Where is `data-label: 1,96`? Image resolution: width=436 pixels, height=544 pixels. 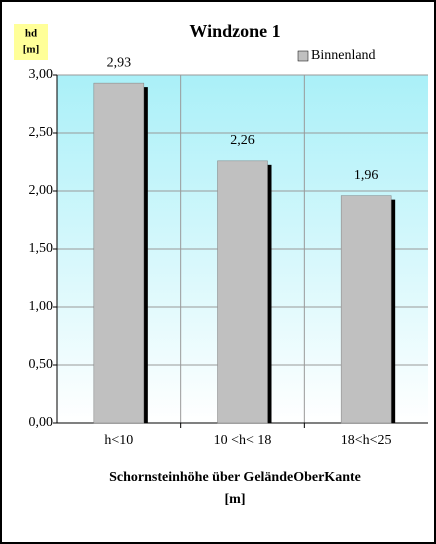 data-label: 1,96 is located at coordinates (366, 175).